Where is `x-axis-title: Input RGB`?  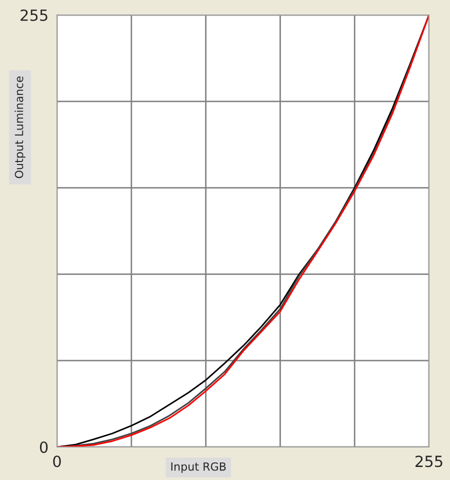
x-axis-title: Input RGB is located at coordinates (198, 467).